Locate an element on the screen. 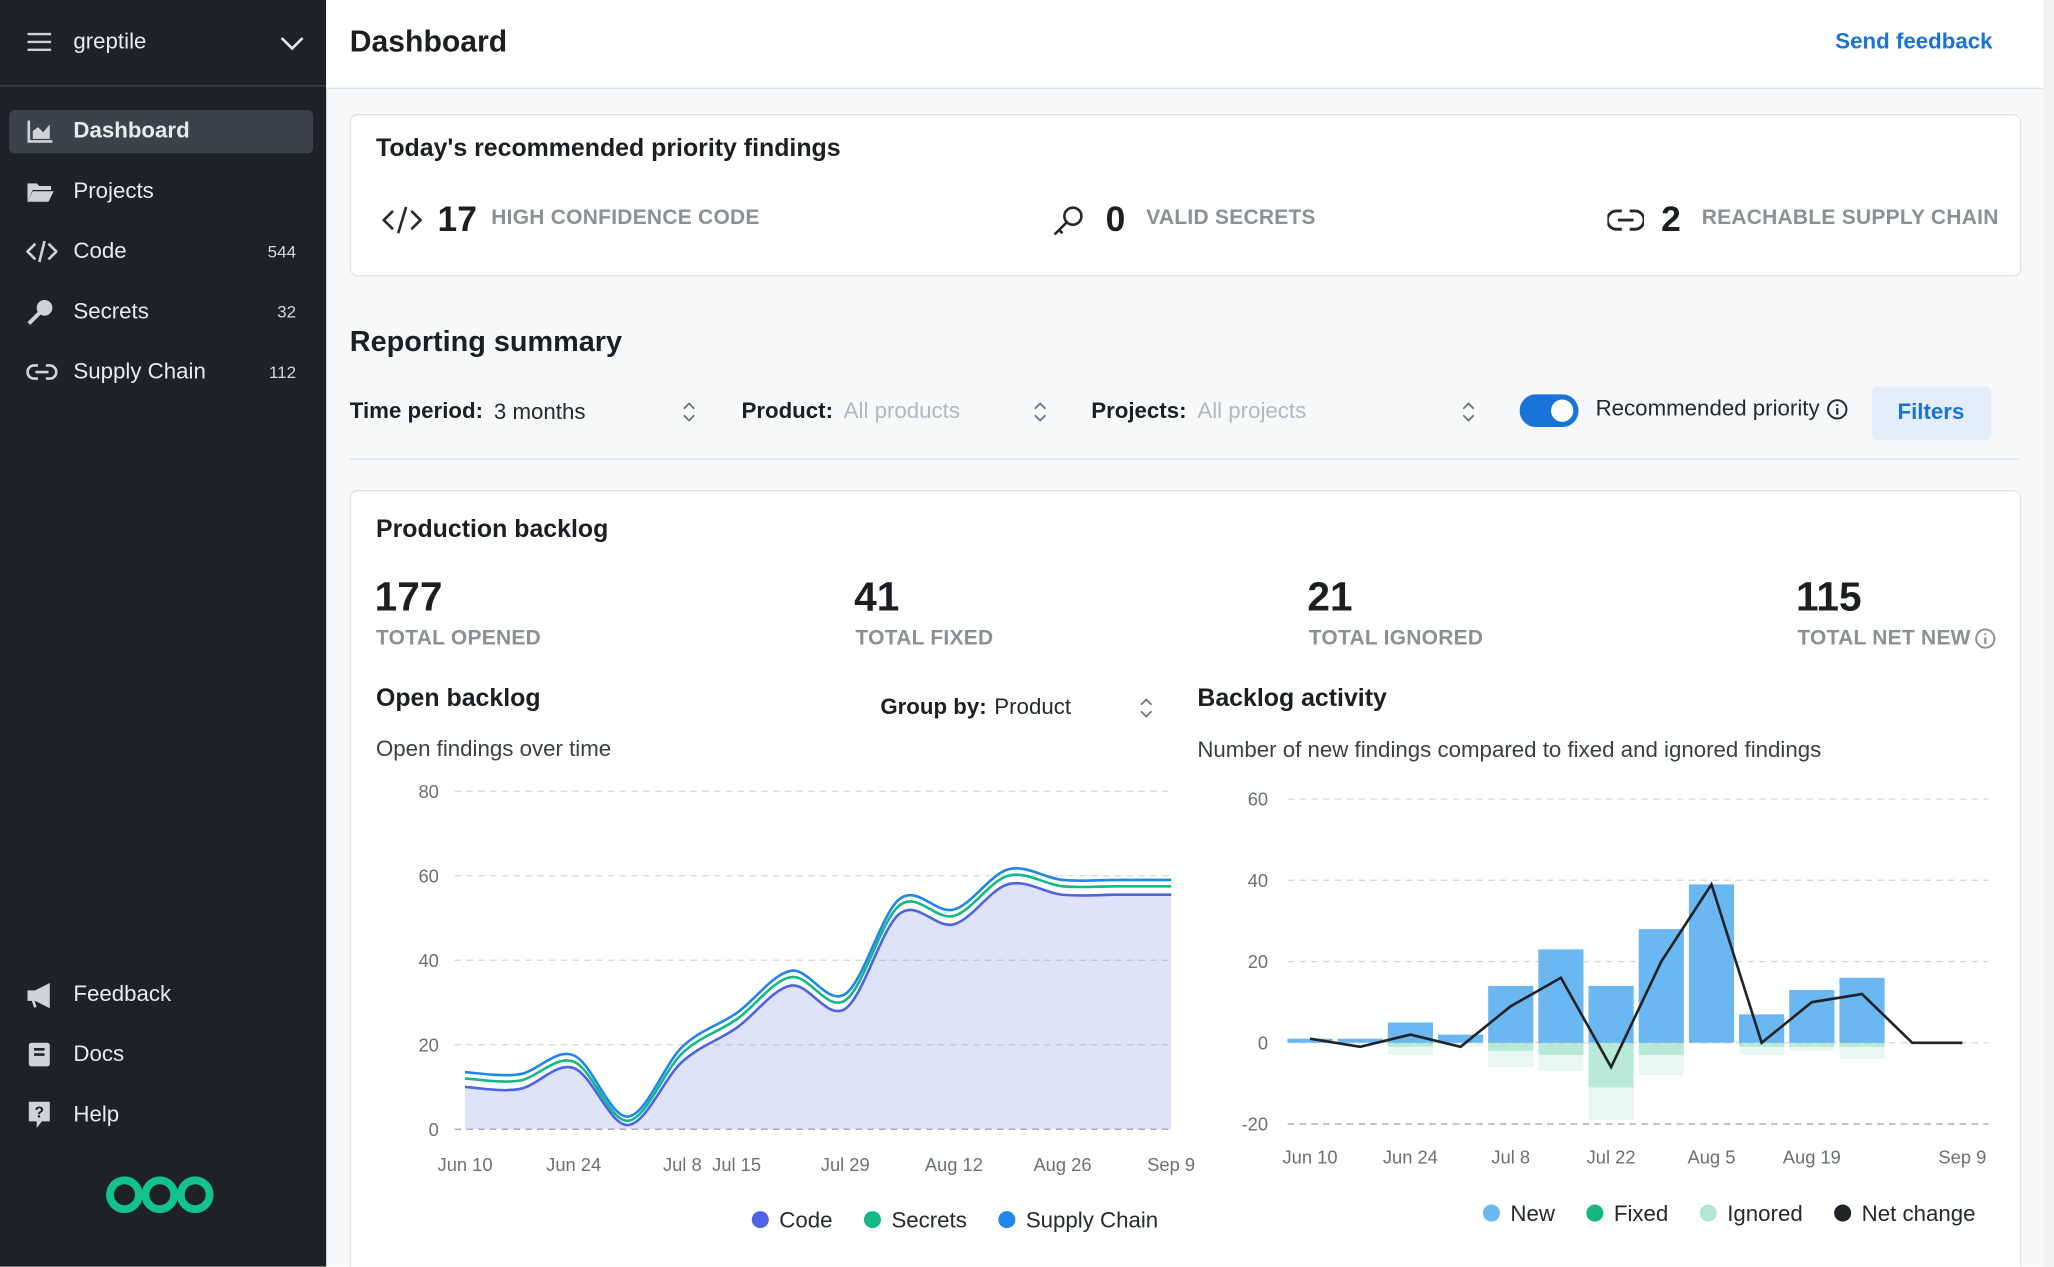 Image resolution: width=2054 pixels, height=1267 pixels. card-title: Production backlog is located at coordinates (492, 530).